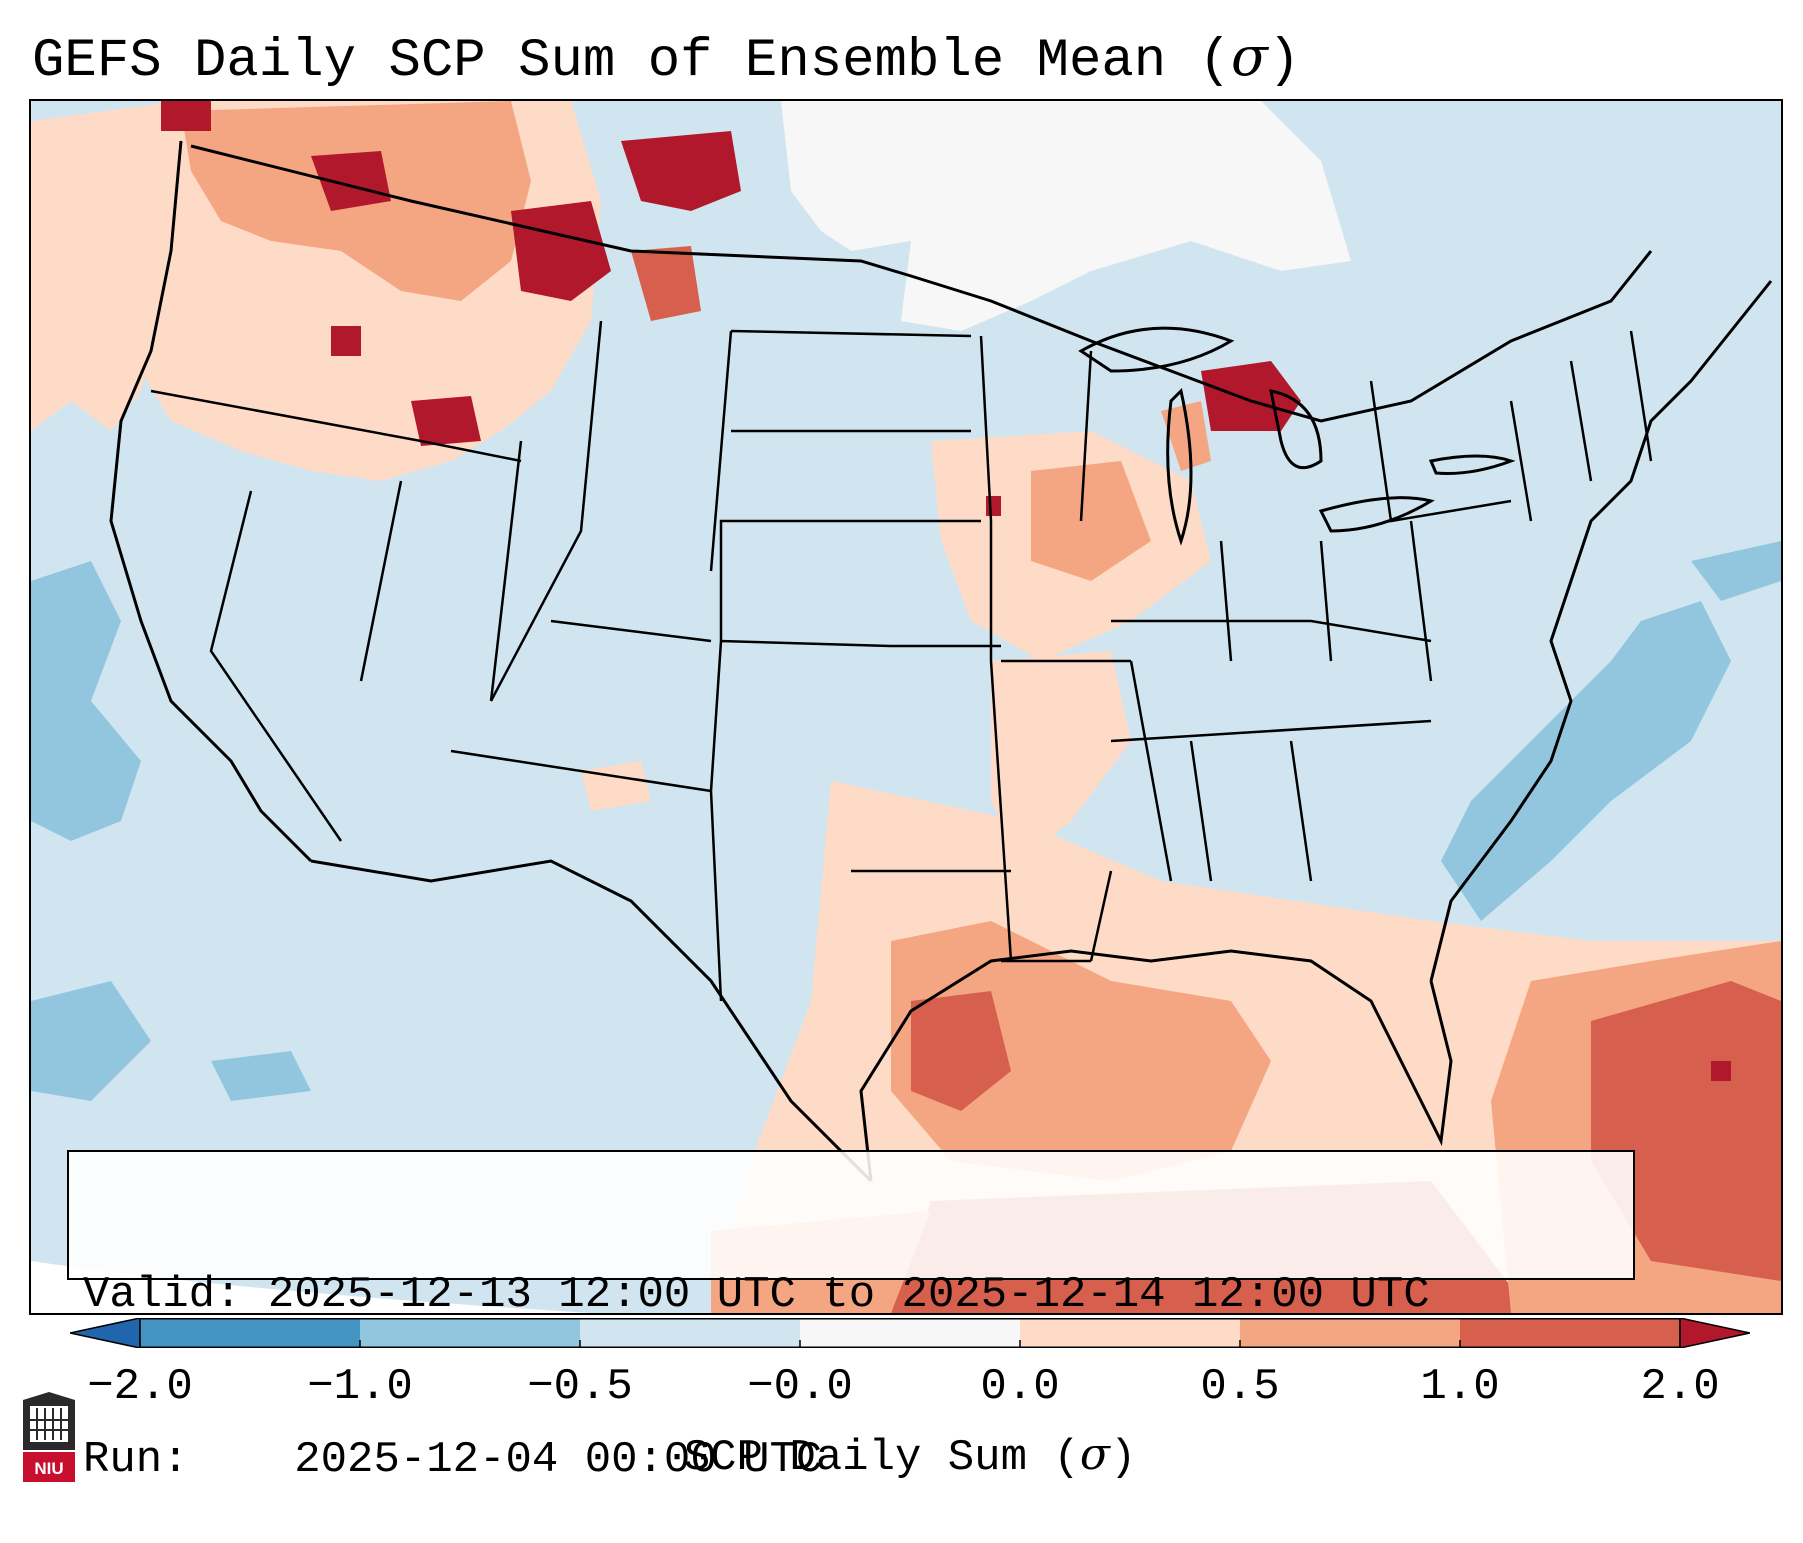 This screenshot has width=1803, height=1543. What do you see at coordinates (1721, 1071) in the screenshot?
I see `anomaly-bahamas-dark` at bounding box center [1721, 1071].